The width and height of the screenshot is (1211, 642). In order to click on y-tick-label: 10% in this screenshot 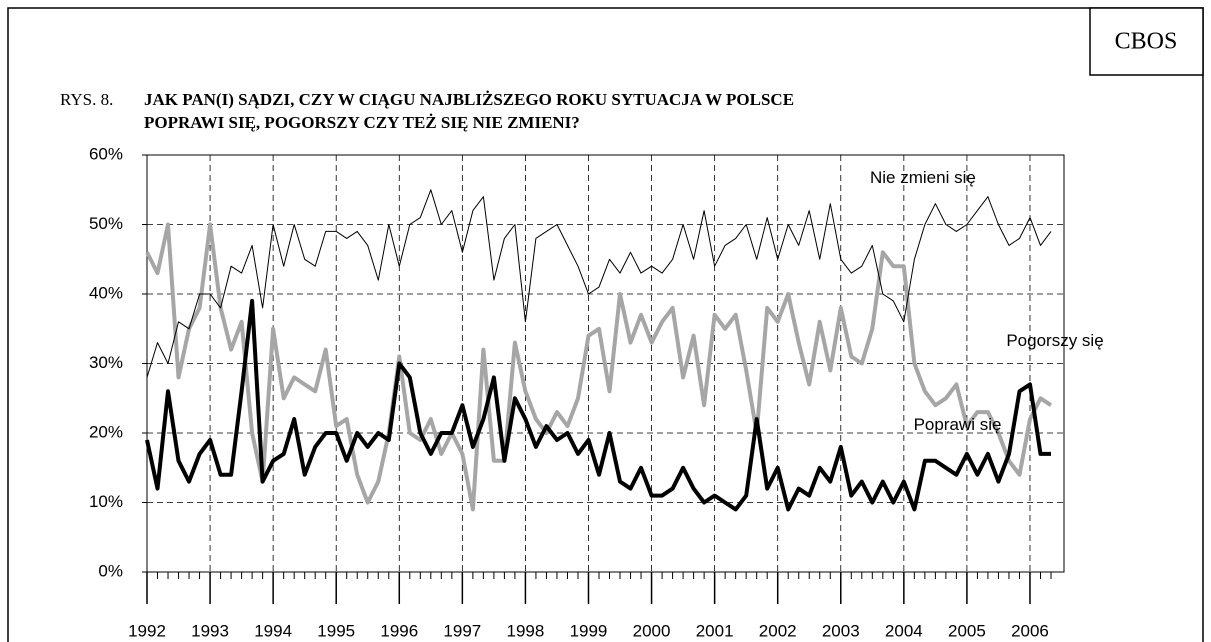, I will do `click(106, 501)`.